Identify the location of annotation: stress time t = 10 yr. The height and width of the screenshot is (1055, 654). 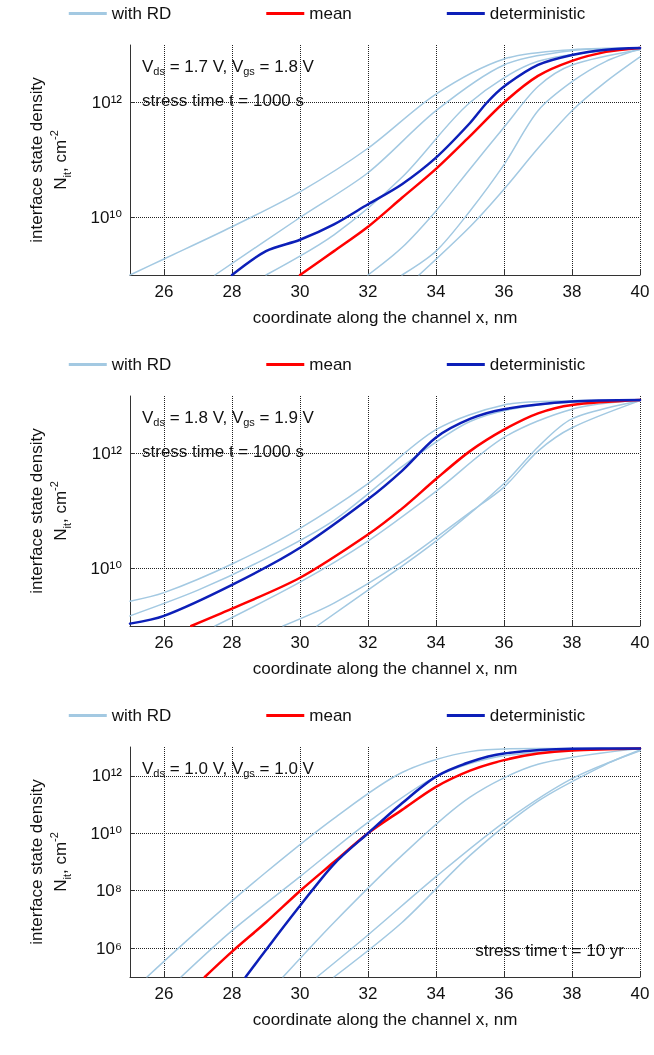
(550, 950).